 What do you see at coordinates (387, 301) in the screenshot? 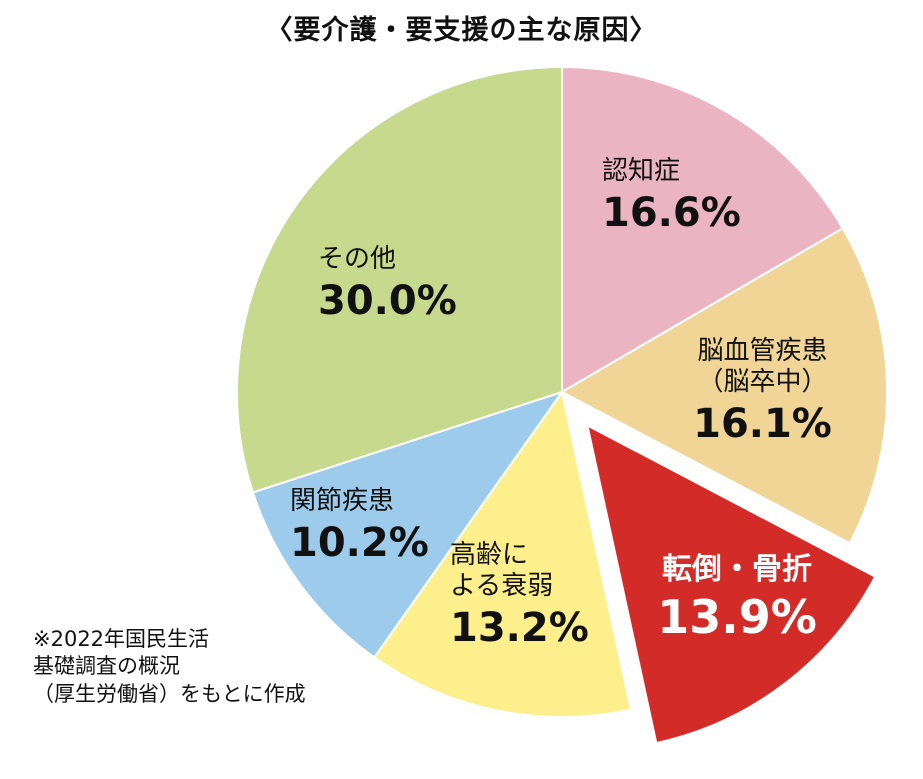
I see `slice-percent: 30.0%` at bounding box center [387, 301].